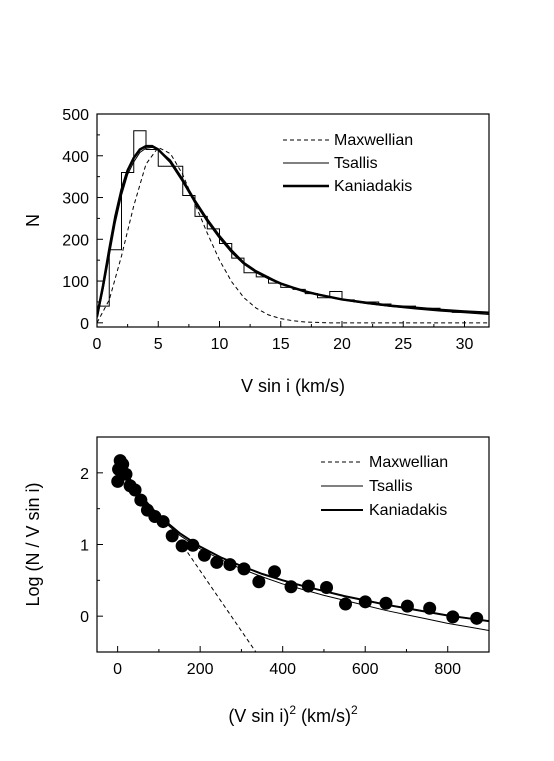  What do you see at coordinates (258, 716) in the screenshot?
I see `x-label-base: (V sin i)` at bounding box center [258, 716].